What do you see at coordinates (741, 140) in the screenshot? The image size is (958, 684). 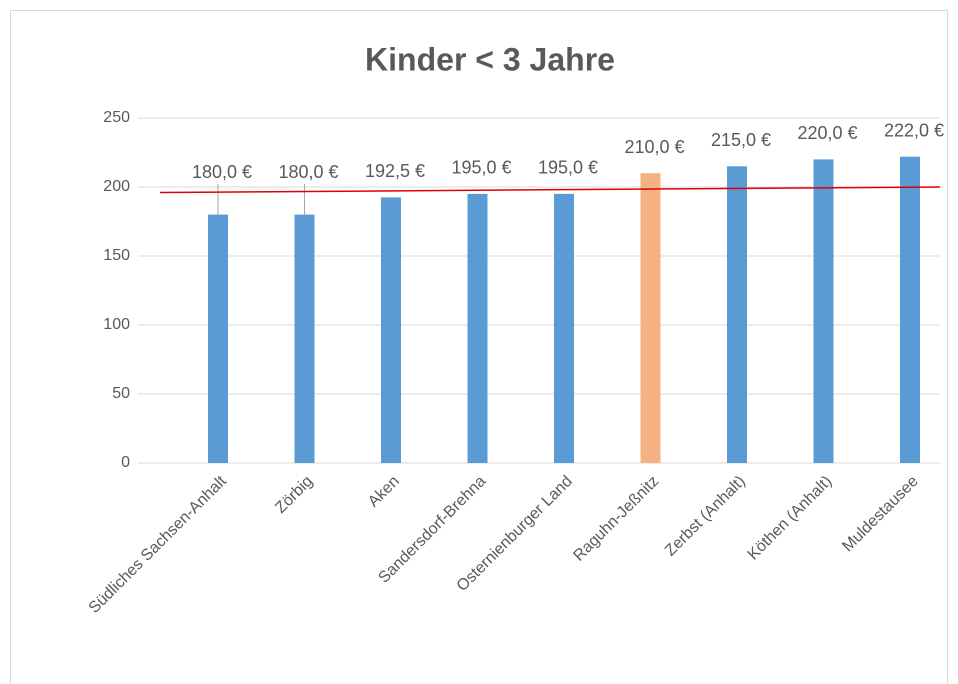 I see `value-label: 215,0 €` at bounding box center [741, 140].